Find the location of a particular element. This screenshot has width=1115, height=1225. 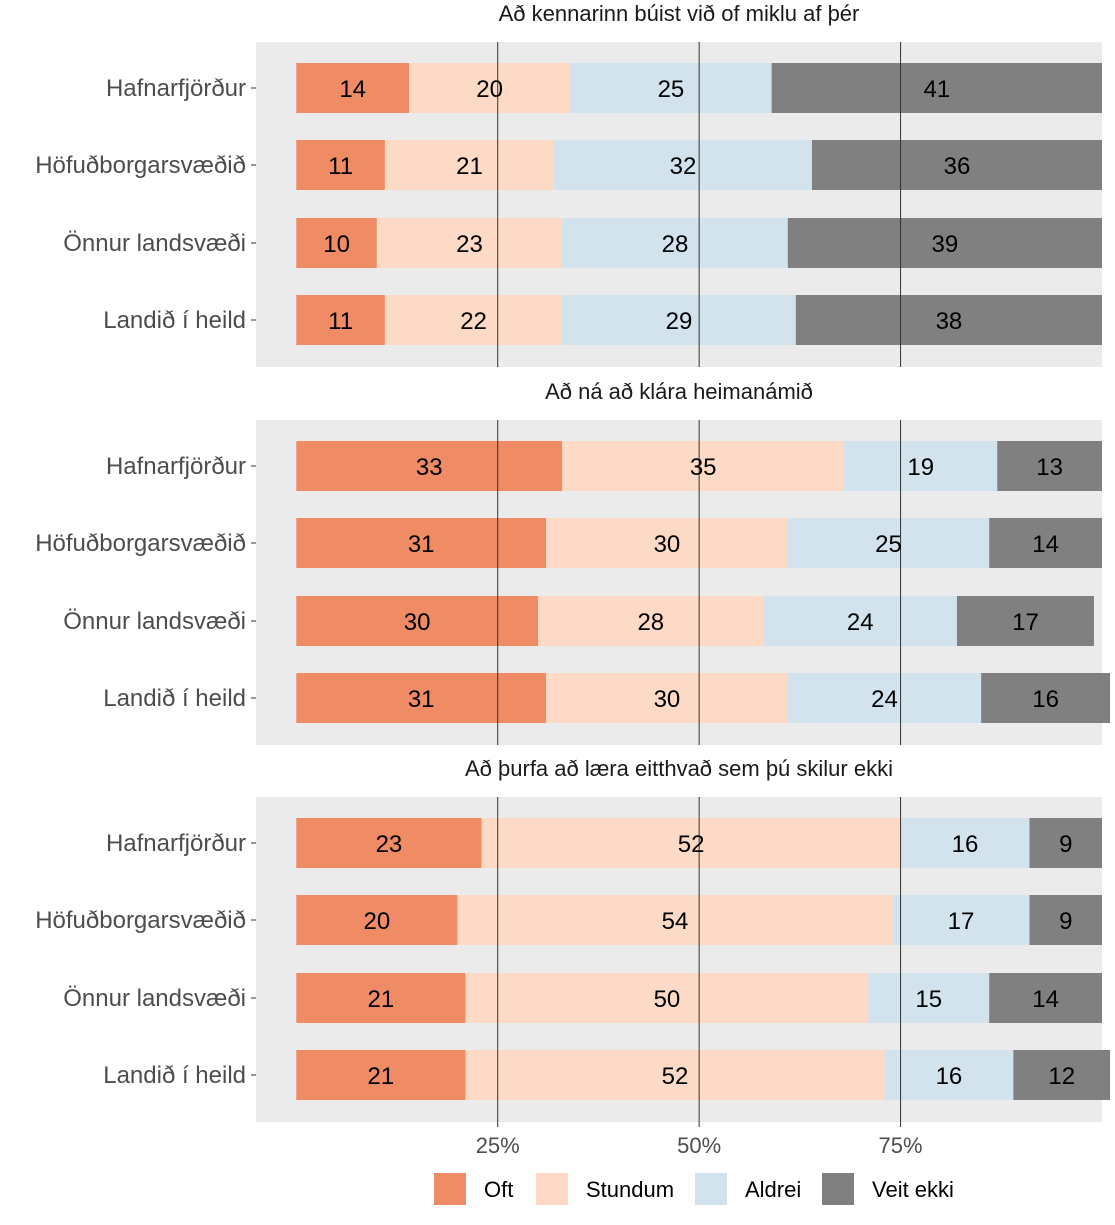

legend-label: Oft is located at coordinates (498, 1189).